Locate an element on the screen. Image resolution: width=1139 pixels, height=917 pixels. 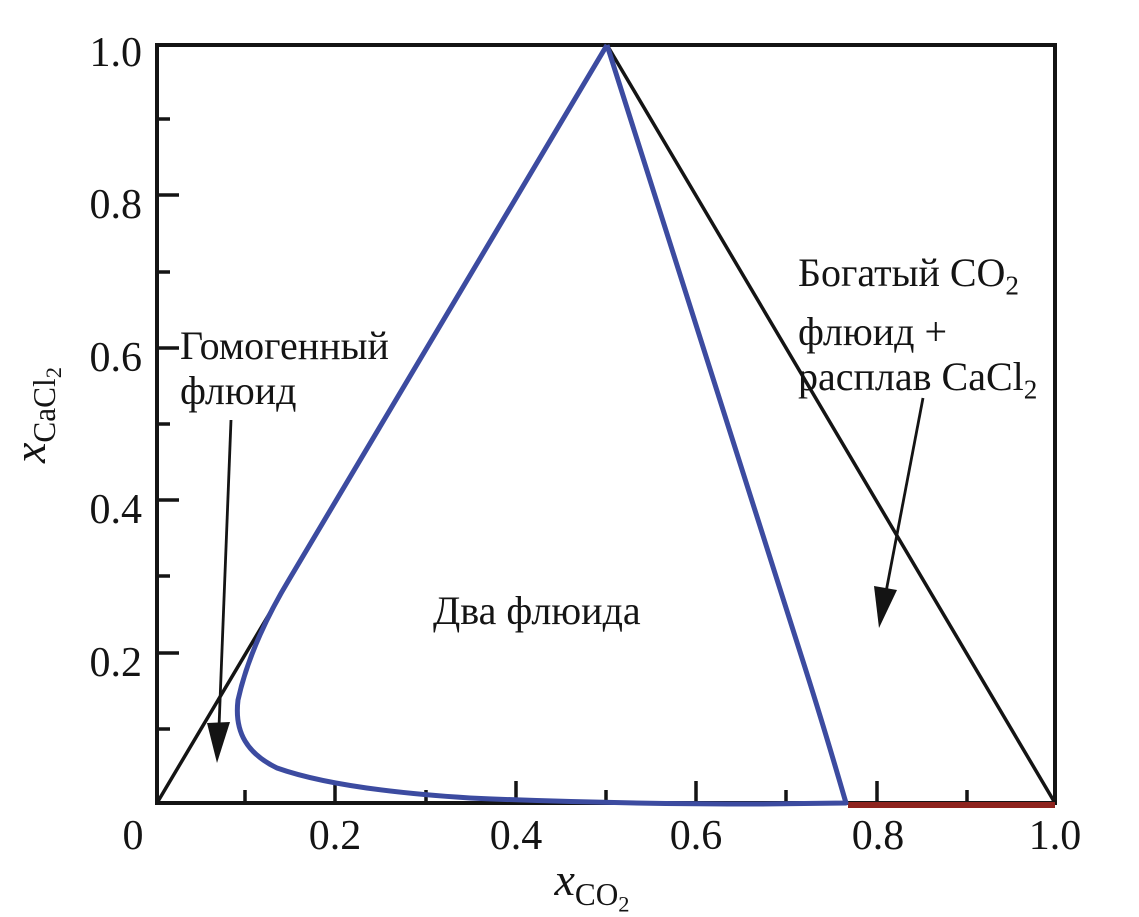
x-tick-label: 1.0 is located at coordinates (1055, 836).